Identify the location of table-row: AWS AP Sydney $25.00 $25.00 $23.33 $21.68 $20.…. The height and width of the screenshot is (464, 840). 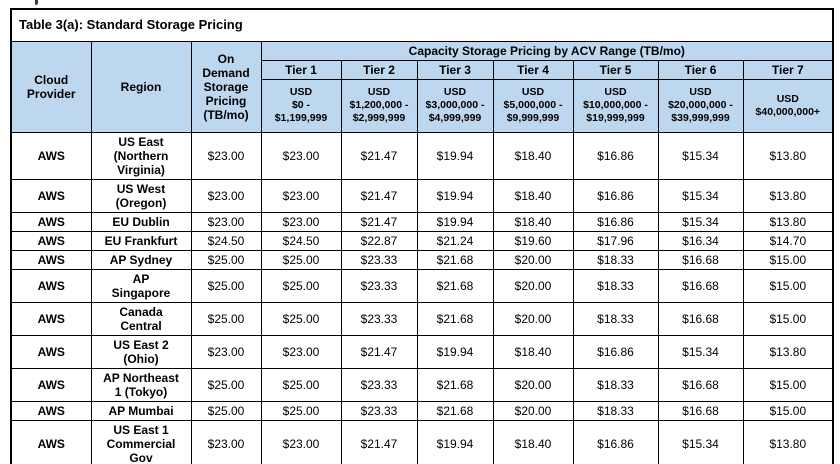
(422, 260).